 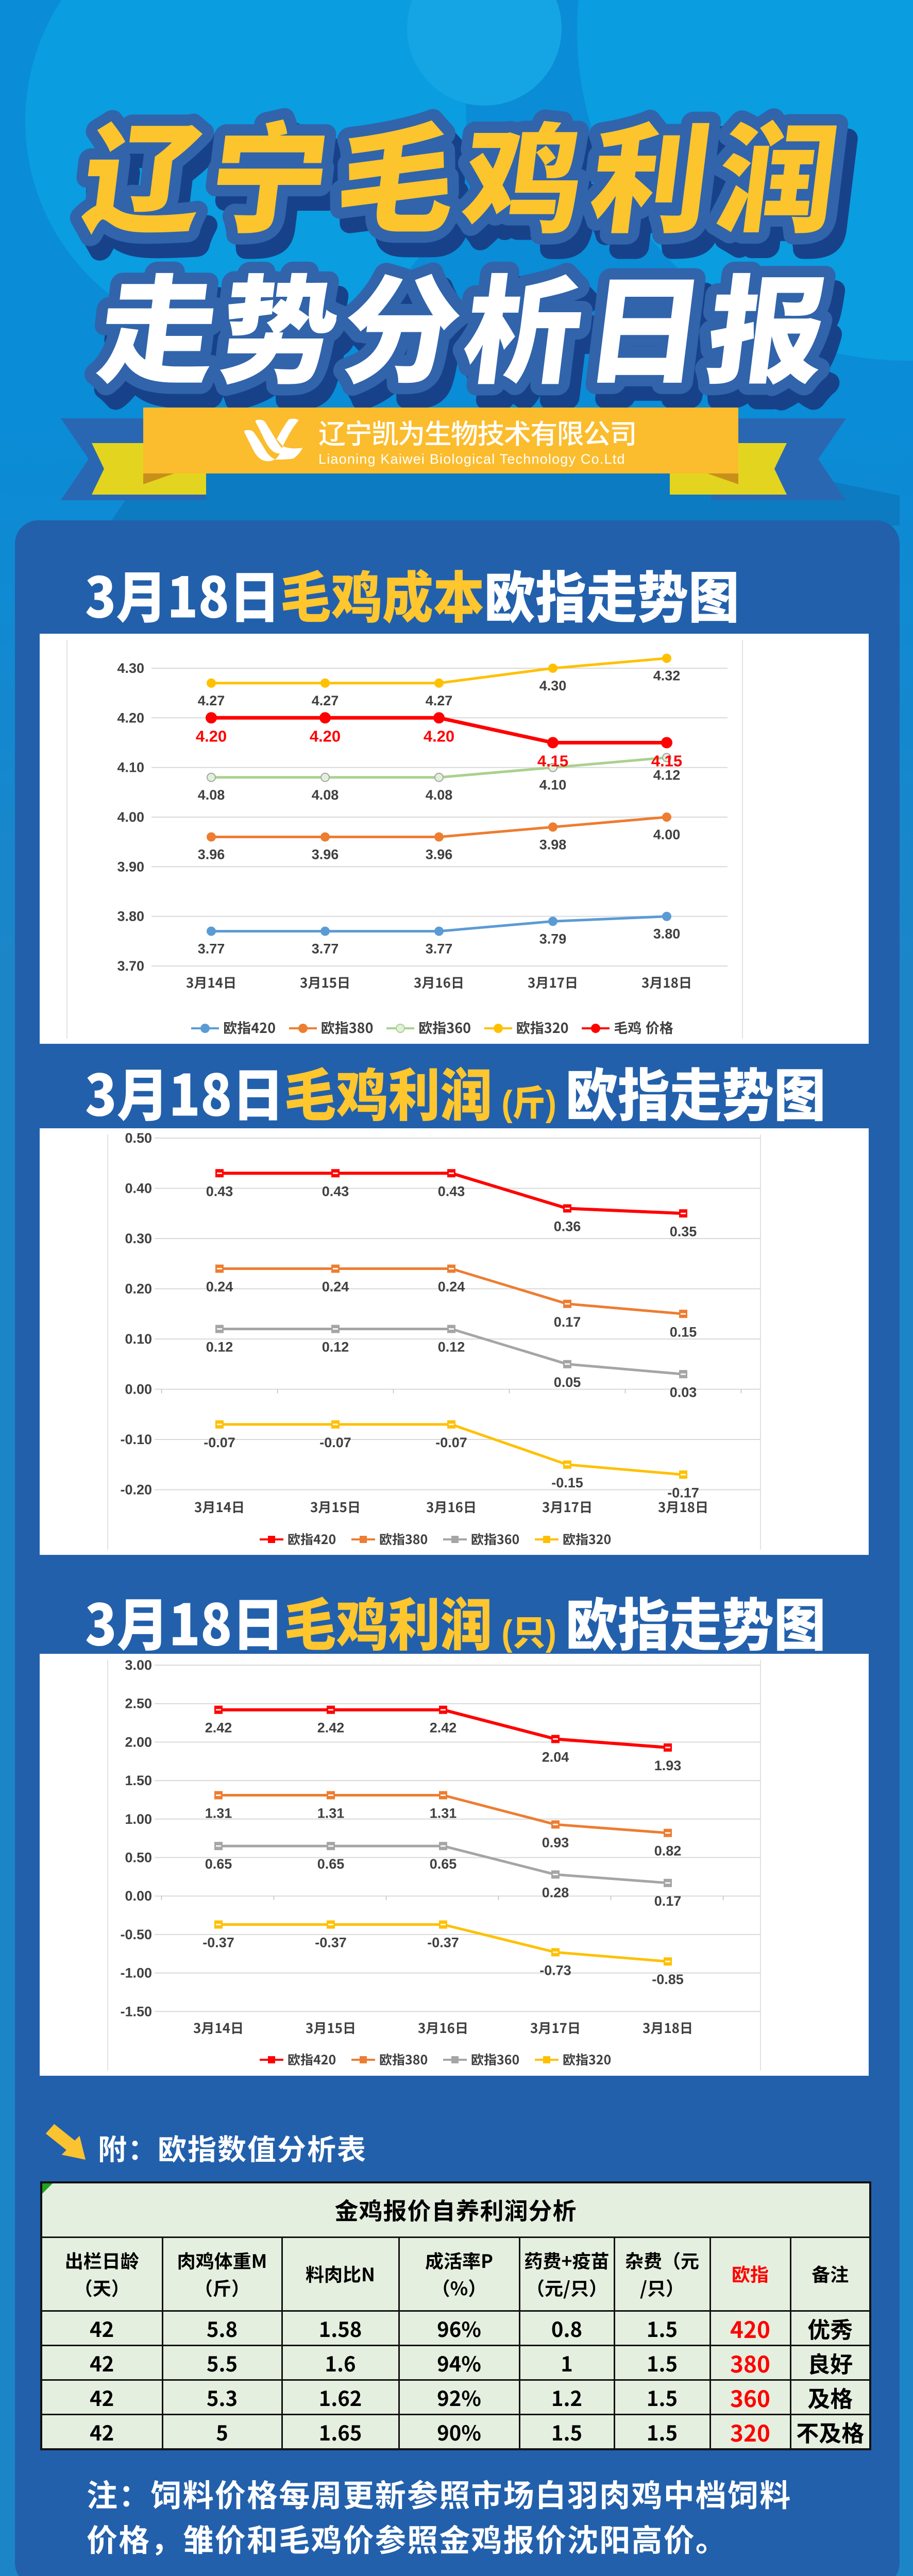 What do you see at coordinates (139, 1665) in the screenshot?
I see `svg-text: 3.00` at bounding box center [139, 1665].